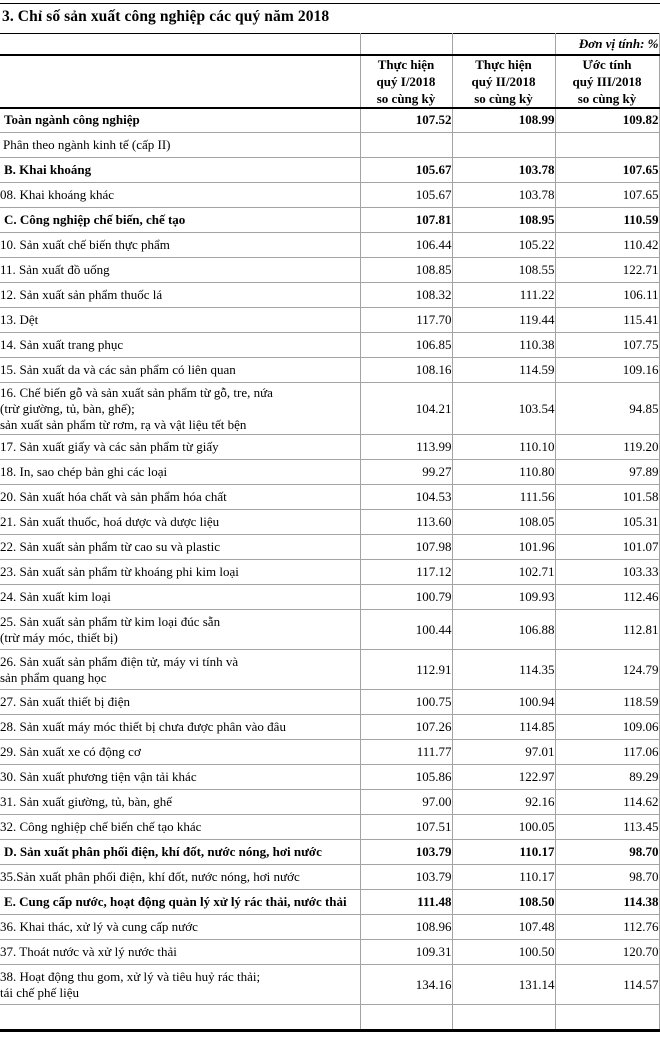 This screenshot has height=1040, width=660. I want to click on value-cell: 94.85, so click(607, 408).